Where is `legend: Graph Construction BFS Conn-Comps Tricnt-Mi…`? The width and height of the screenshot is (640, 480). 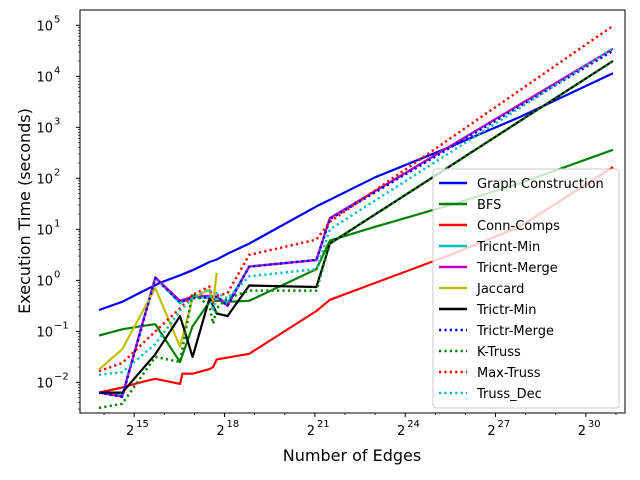
legend: Graph Construction BFS Conn-Comps Tricnt-Mi… is located at coordinates (526, 288).